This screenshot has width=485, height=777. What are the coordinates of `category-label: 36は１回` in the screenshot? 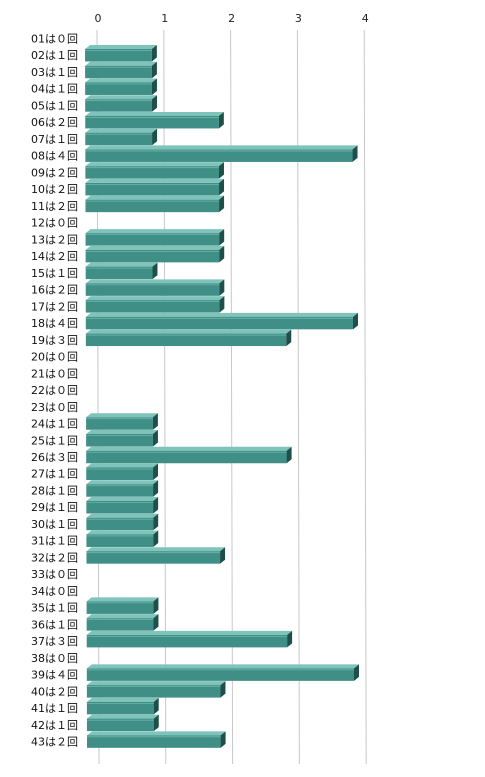 It's located at (54, 624).